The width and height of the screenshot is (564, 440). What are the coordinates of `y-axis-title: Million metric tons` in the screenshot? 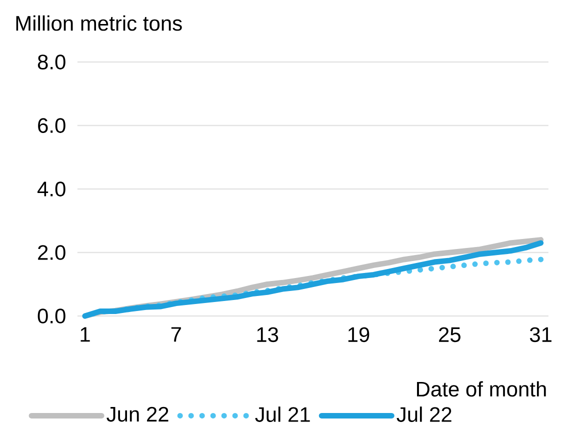 It's located at (99, 23).